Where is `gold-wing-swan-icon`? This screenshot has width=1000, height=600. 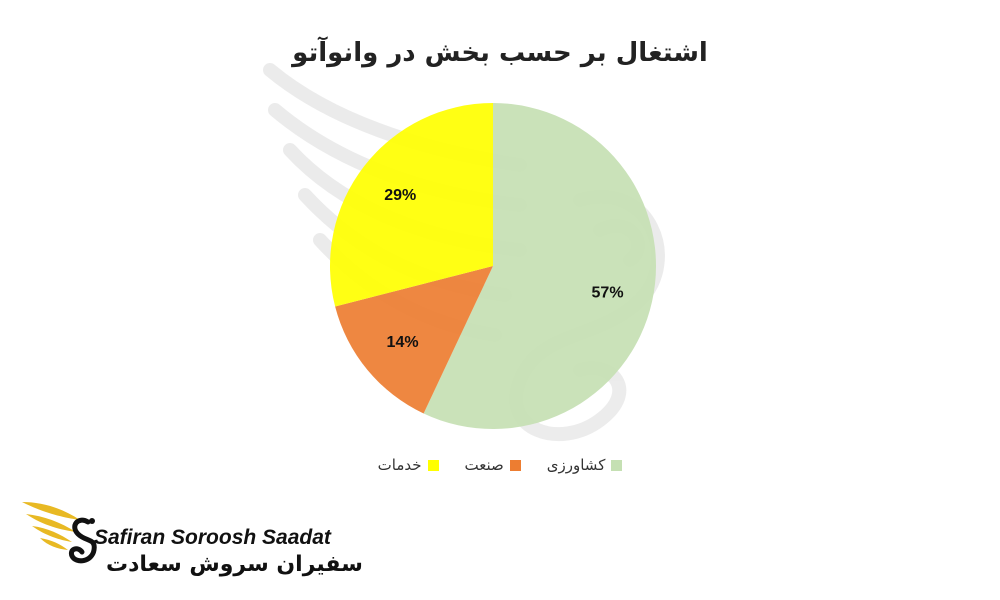
gold-wing-swan-icon is located at coordinates (59, 533).